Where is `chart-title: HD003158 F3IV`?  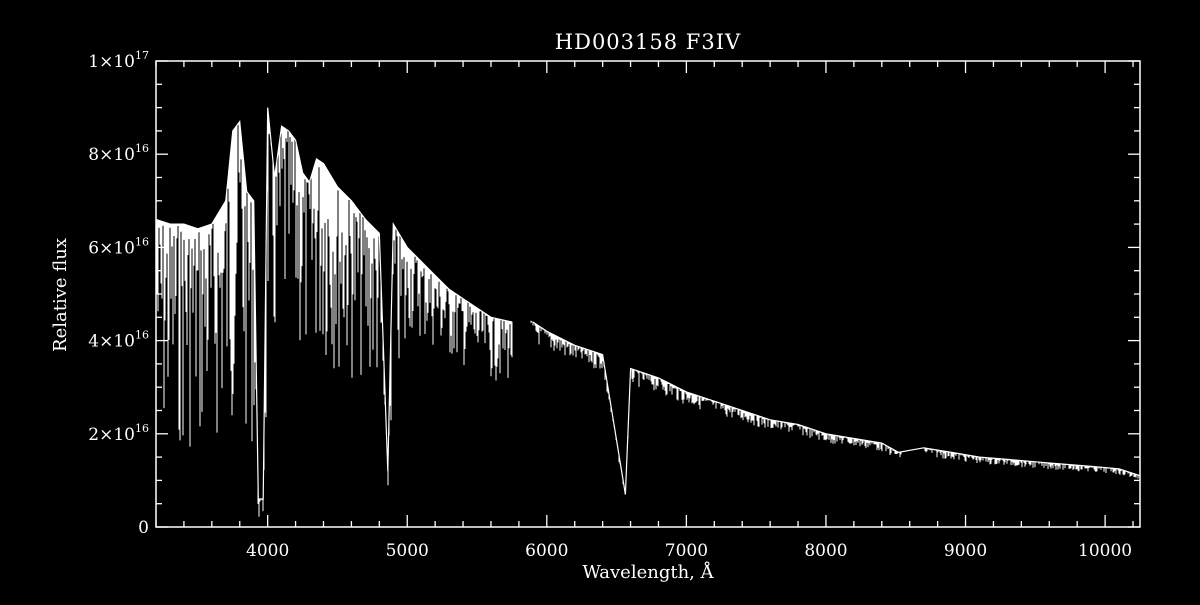
chart-title: HD003158 F3IV is located at coordinates (648, 42).